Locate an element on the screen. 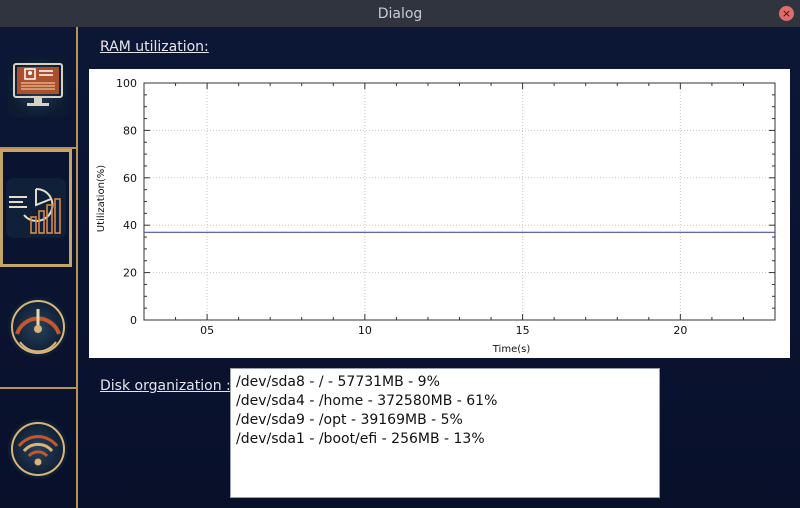  y-tick-label: 60 is located at coordinates (130, 178).